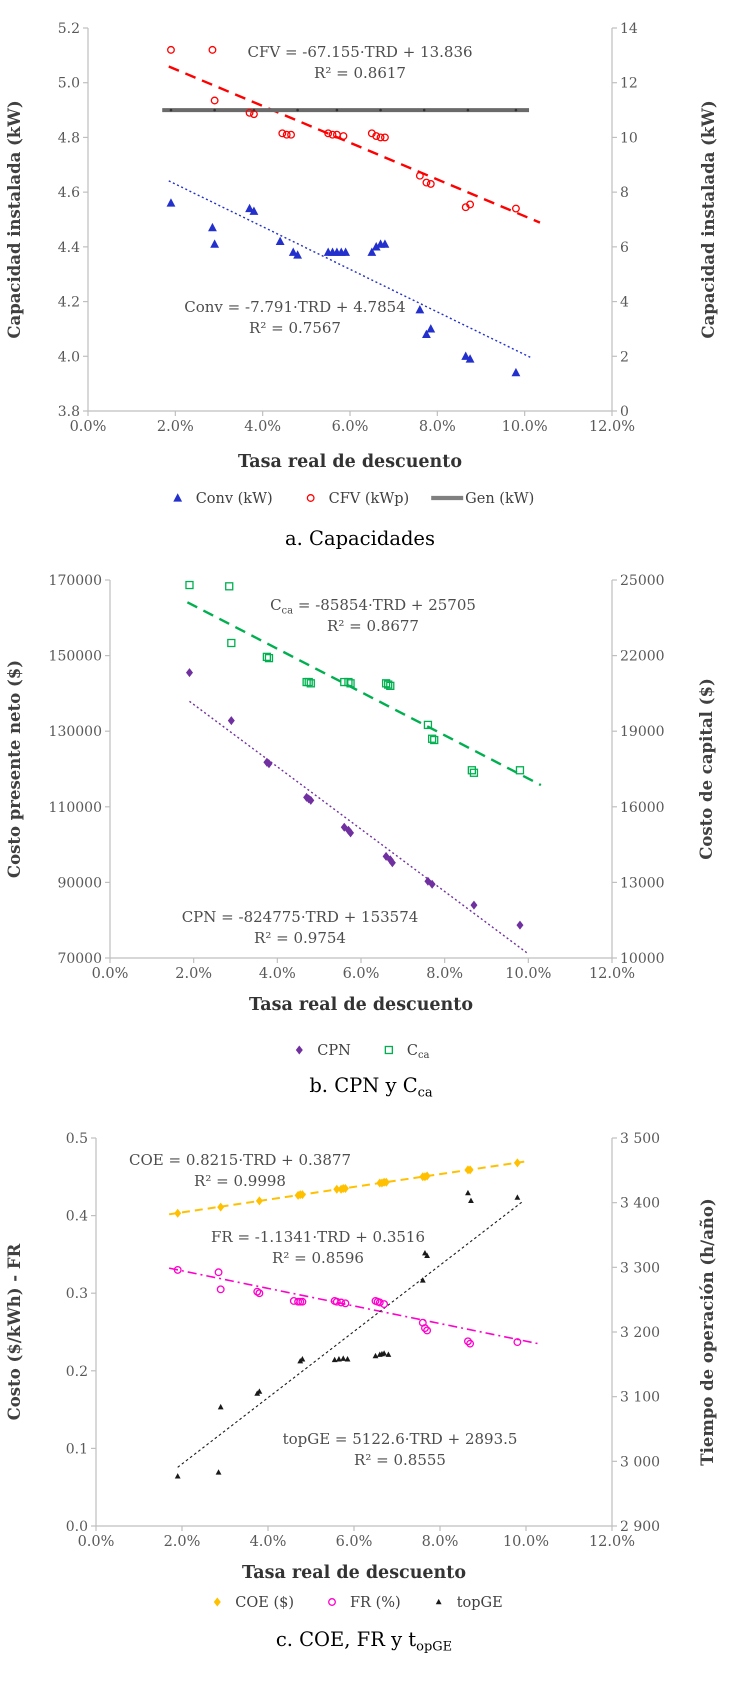 The height and width of the screenshot is (1684, 736). I want to click on left-tick-label: 0.4, so click(77, 1217).